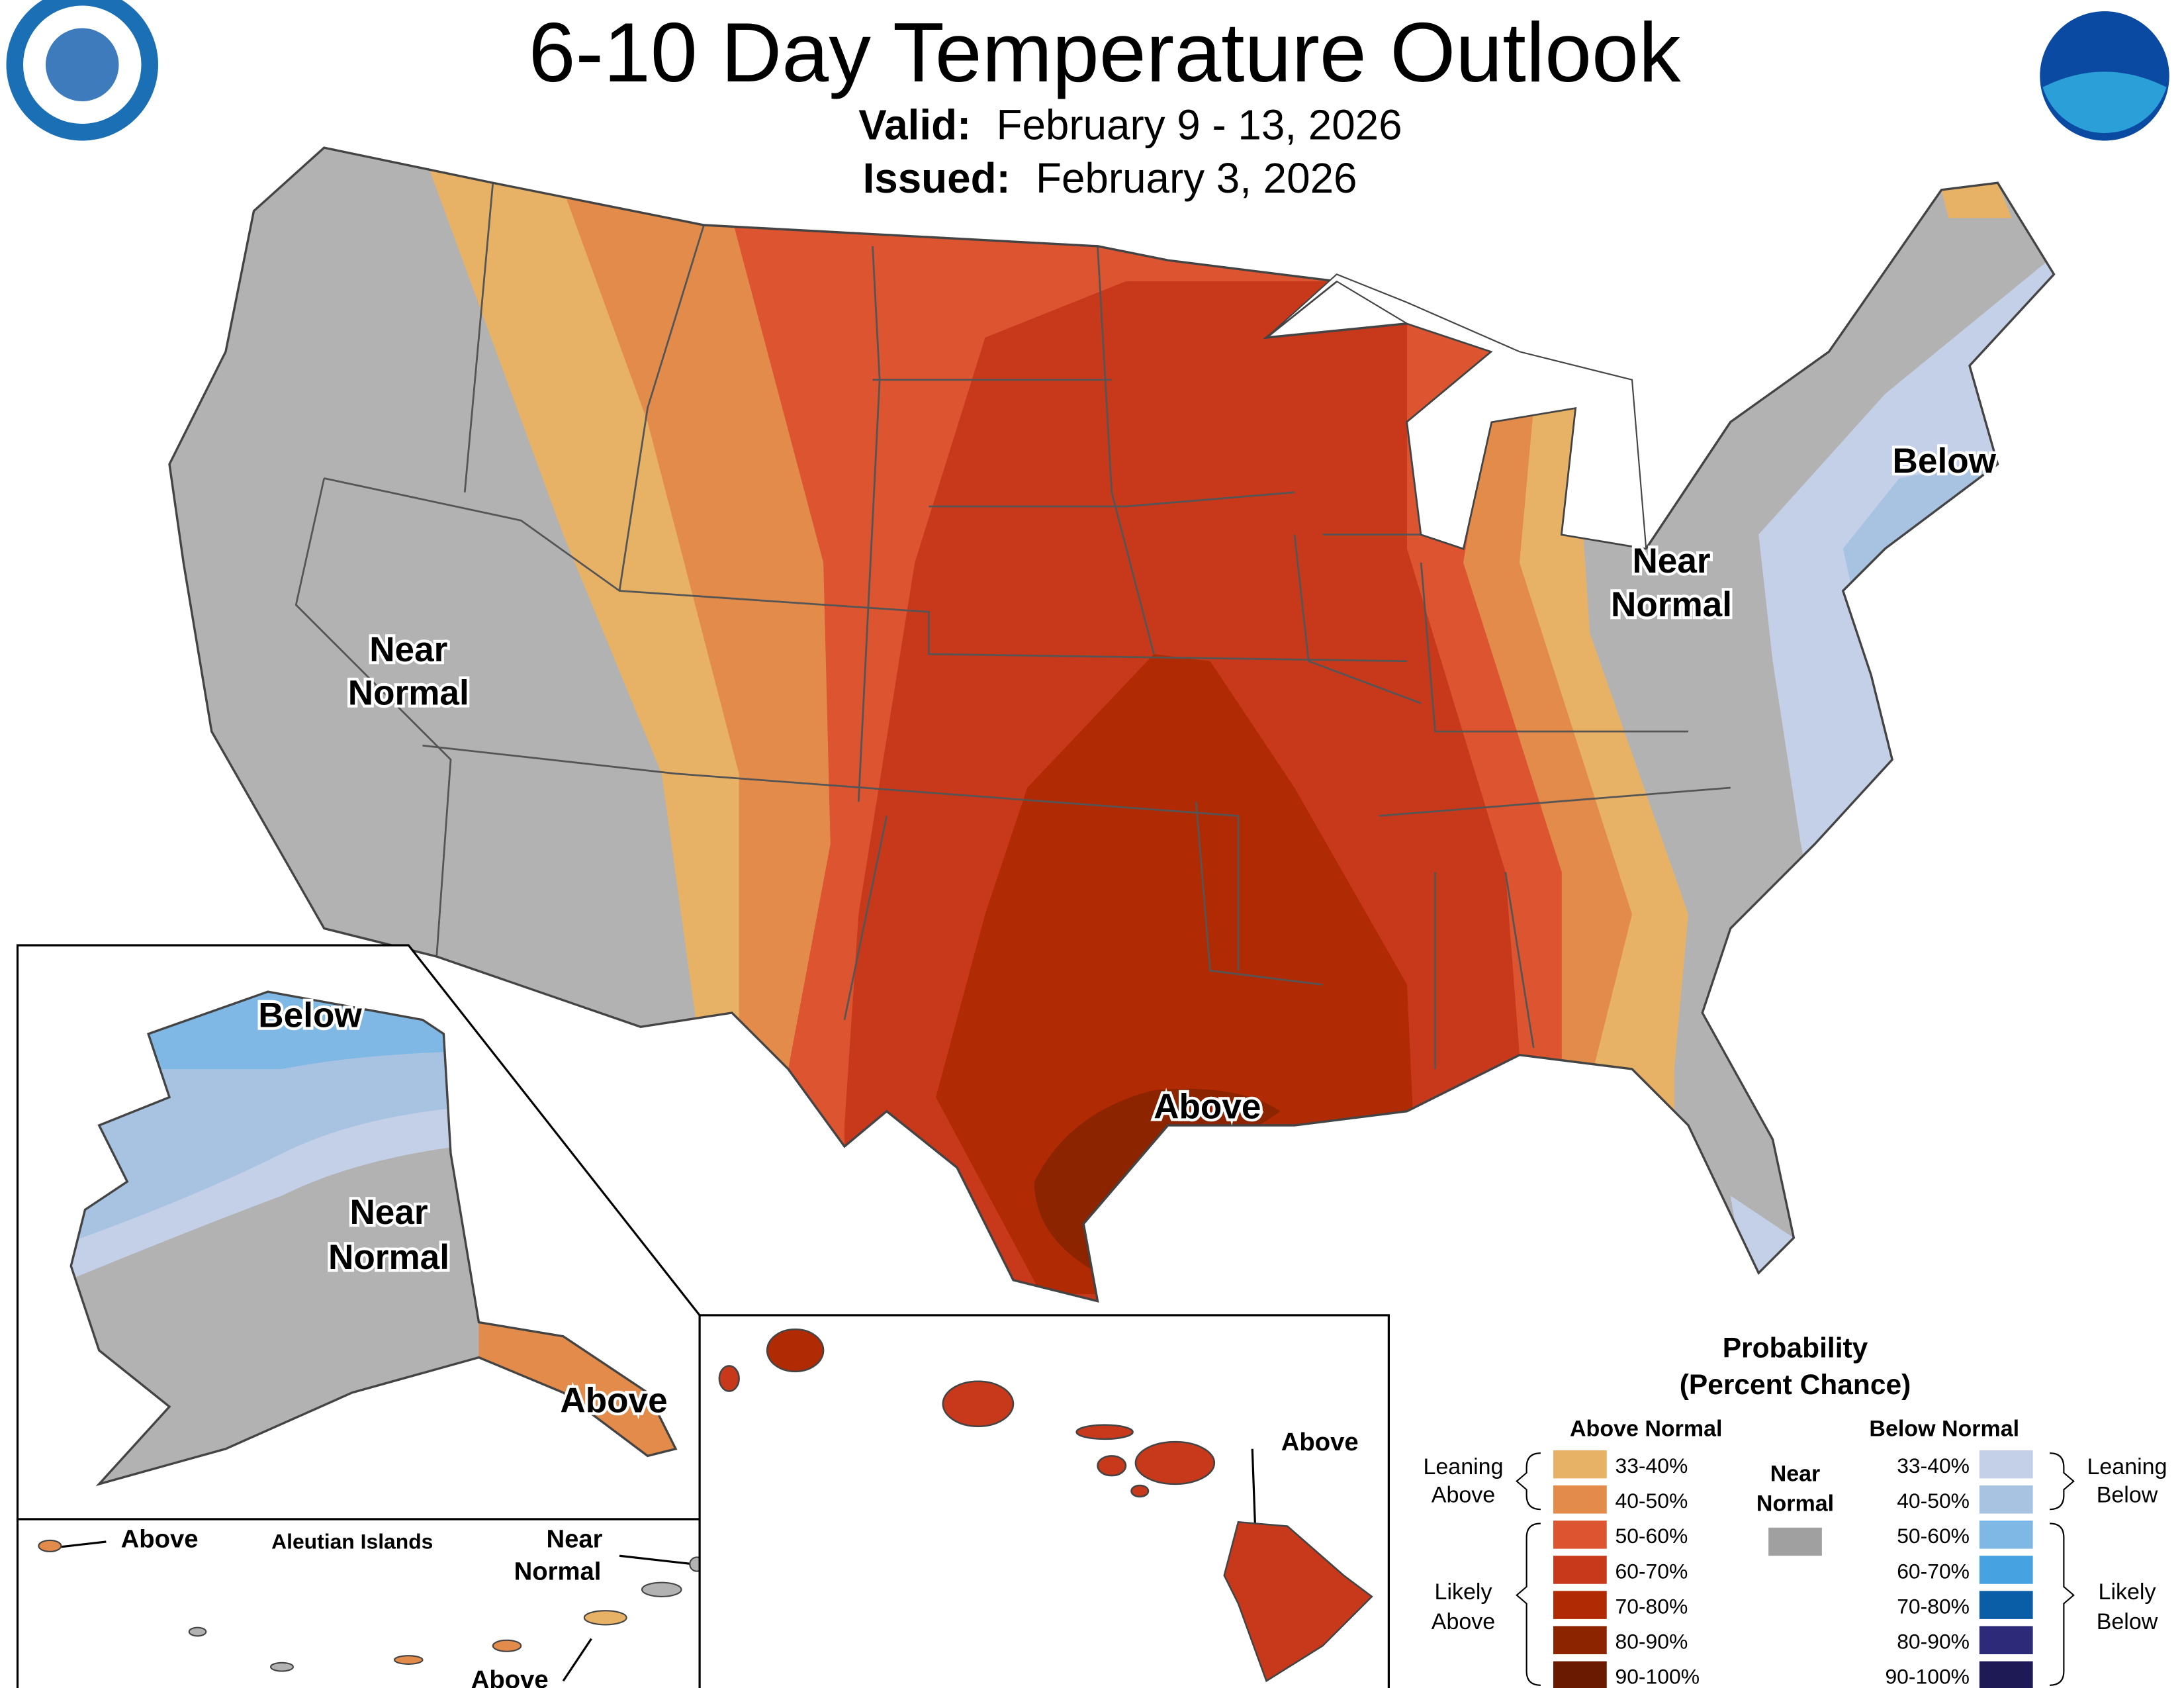 Image resolution: width=2184 pixels, height=1688 pixels. Describe the element at coordinates (82, 70) in the screenshot. I see `commerce-logo` at that location.